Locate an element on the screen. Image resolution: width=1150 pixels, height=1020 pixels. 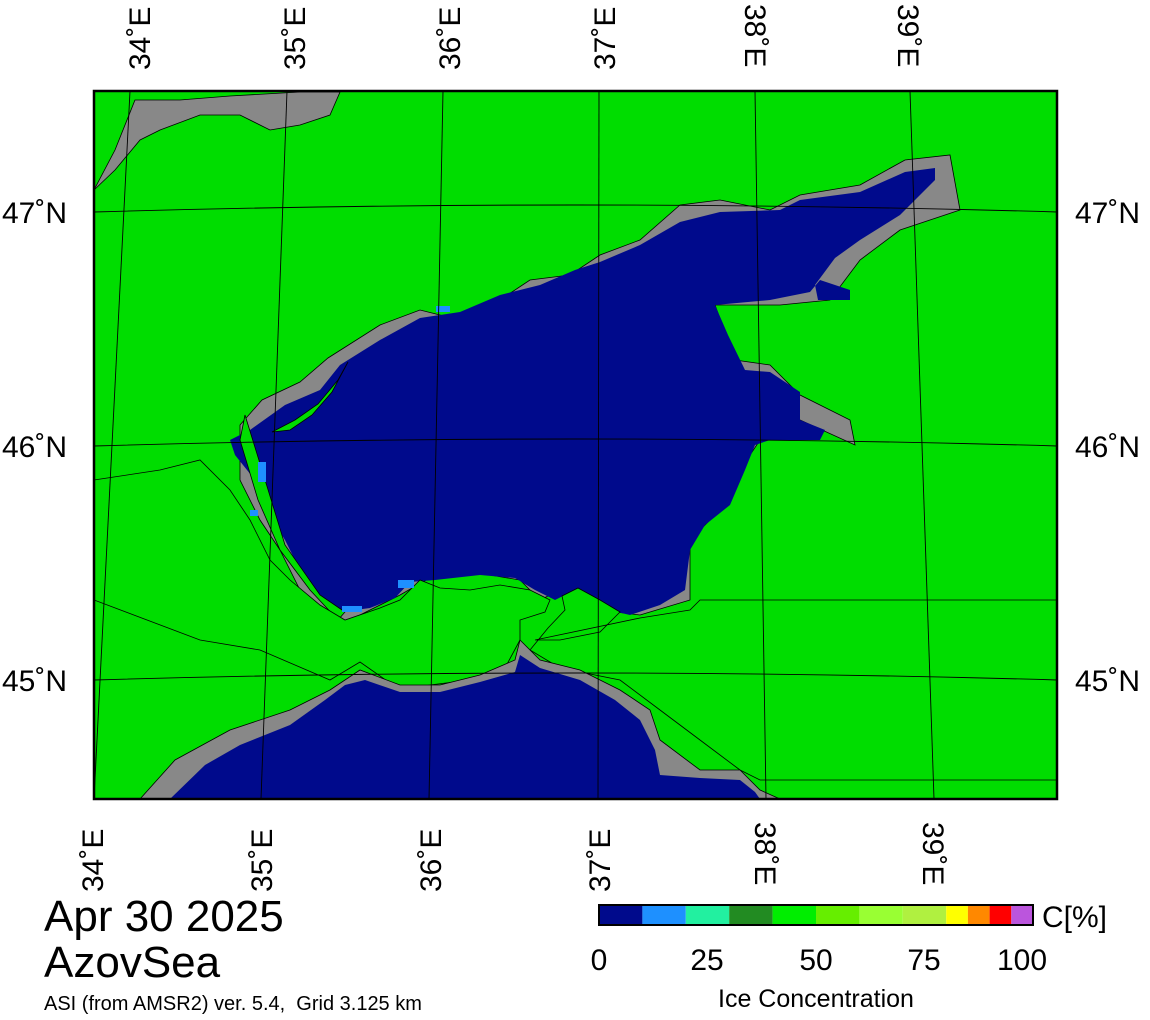
dnipro-mask is located at coordinates (217, 141).